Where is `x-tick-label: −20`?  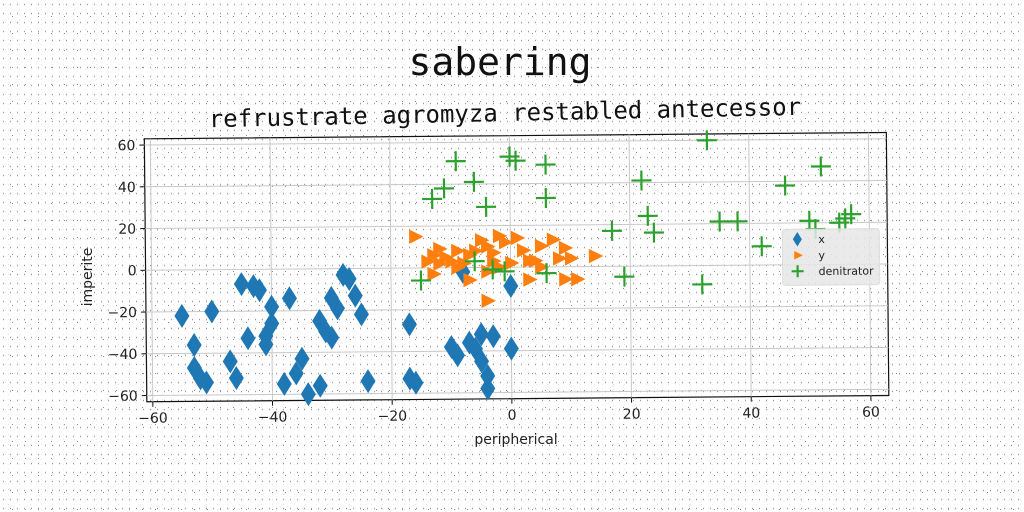
x-tick-label: −20 is located at coordinates (392, 417).